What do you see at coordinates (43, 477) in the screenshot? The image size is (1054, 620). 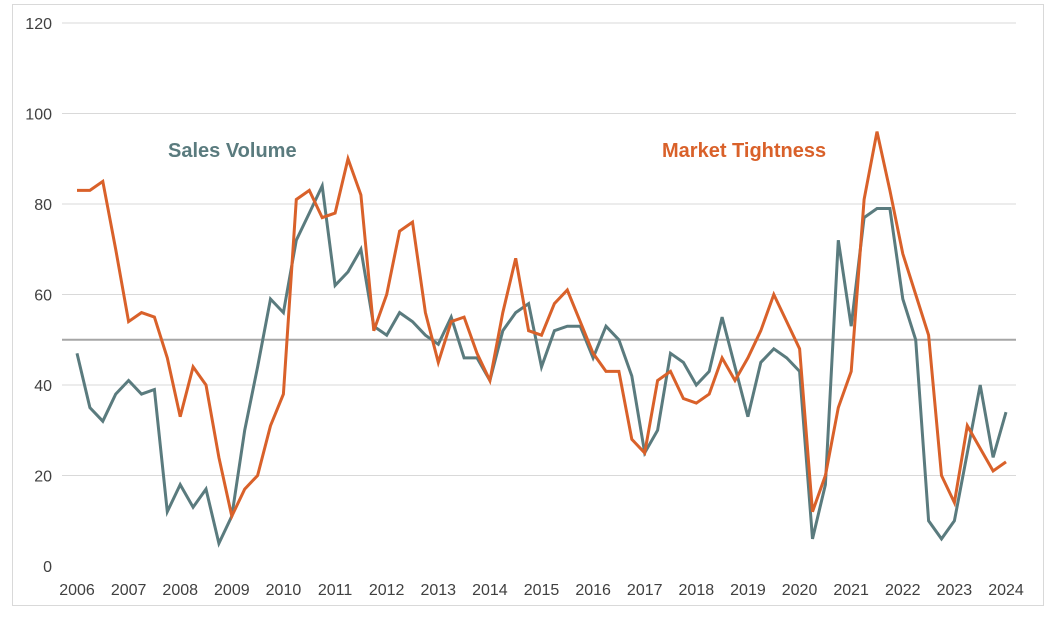 I see `y-tick-label: 20` at bounding box center [43, 477].